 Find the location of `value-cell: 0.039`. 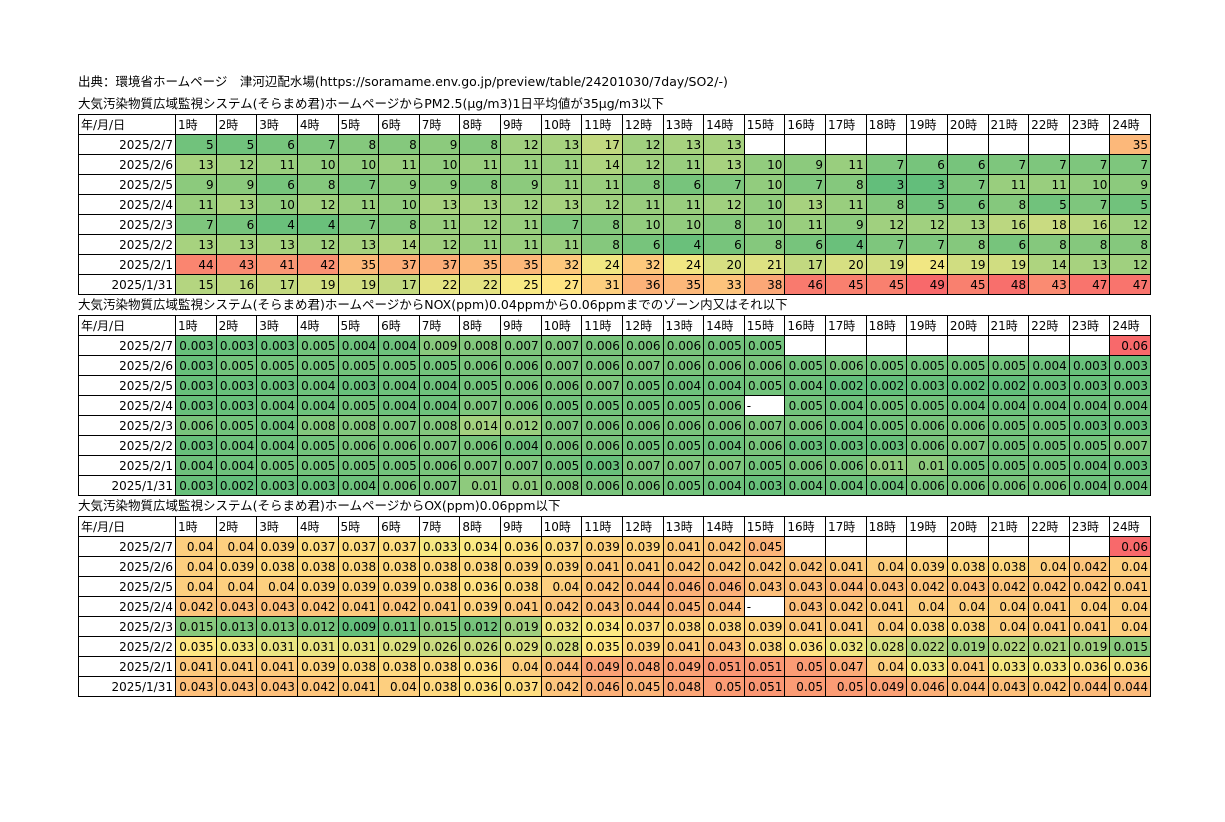

value-cell: 0.039 is located at coordinates (317, 666).